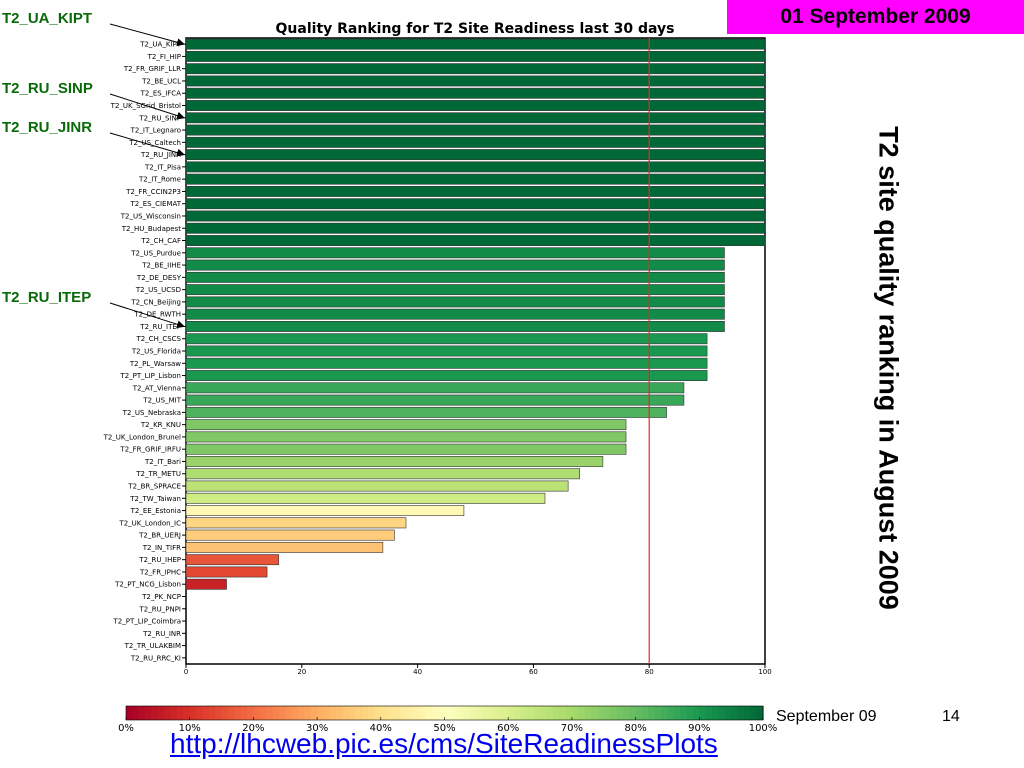 This screenshot has width=1024, height=768. What do you see at coordinates (159, 180) in the screenshot?
I see `ytick-label: T2_IT_Rome` at bounding box center [159, 180].